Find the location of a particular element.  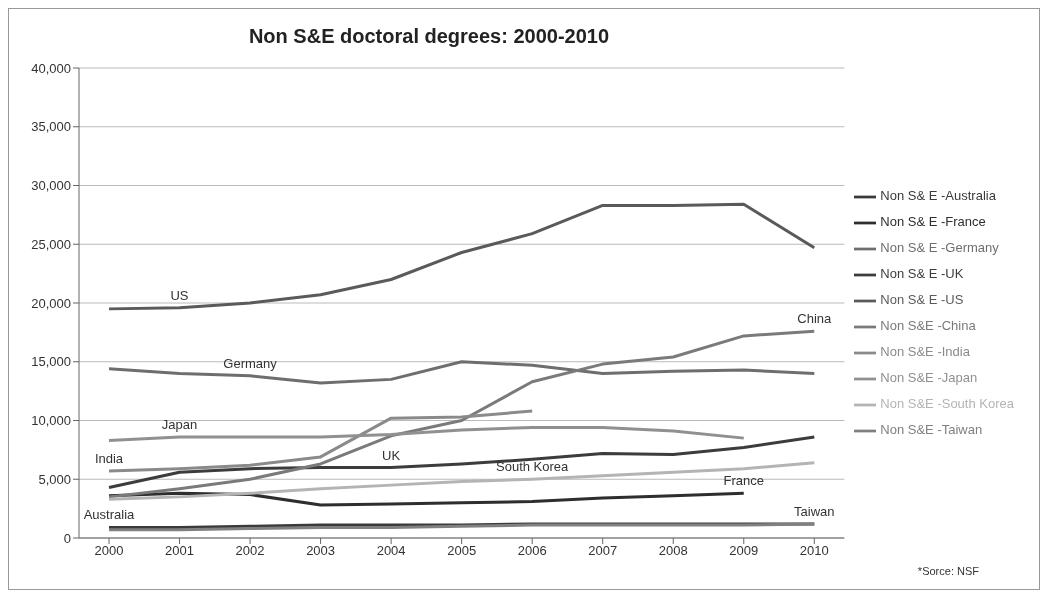

x-tick-label: 2003 is located at coordinates (321, 551).